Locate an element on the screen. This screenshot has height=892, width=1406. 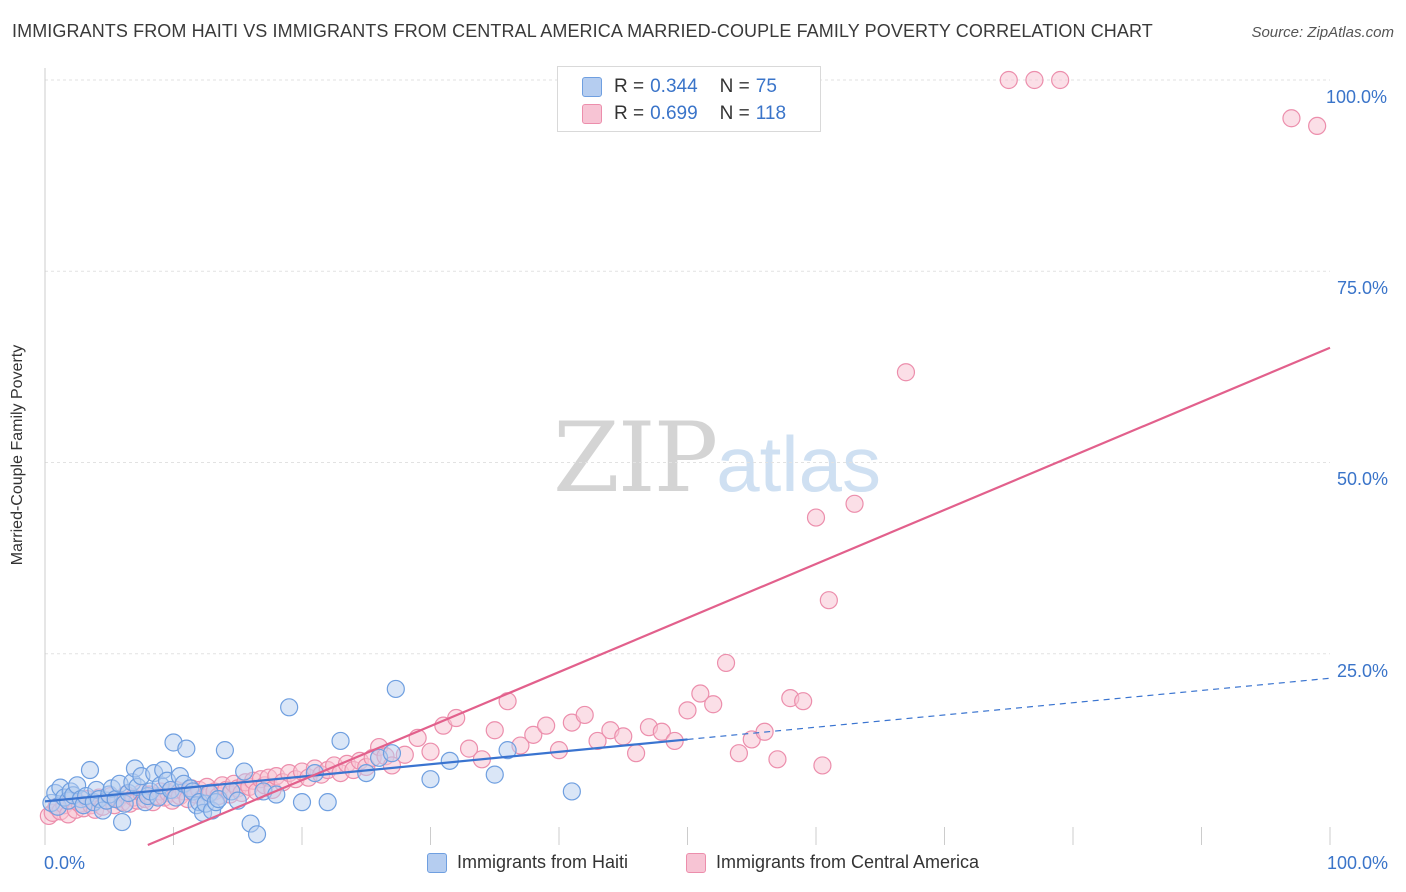
legend-row-haiti: R = 0.344 N = 75 is located at coordinates (679, 87).